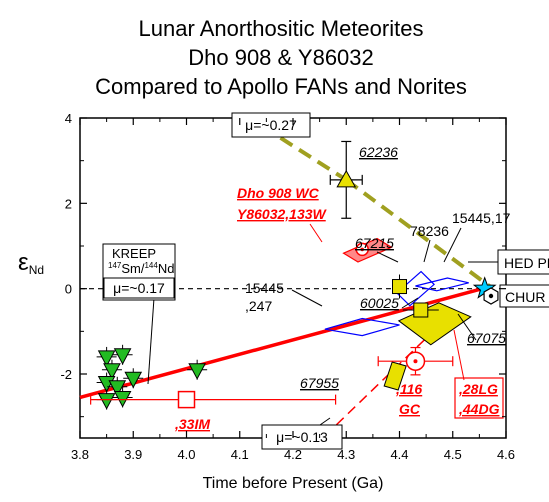  What do you see at coordinates (429, 231) in the screenshot?
I see `label-78236: 78236` at bounding box center [429, 231].